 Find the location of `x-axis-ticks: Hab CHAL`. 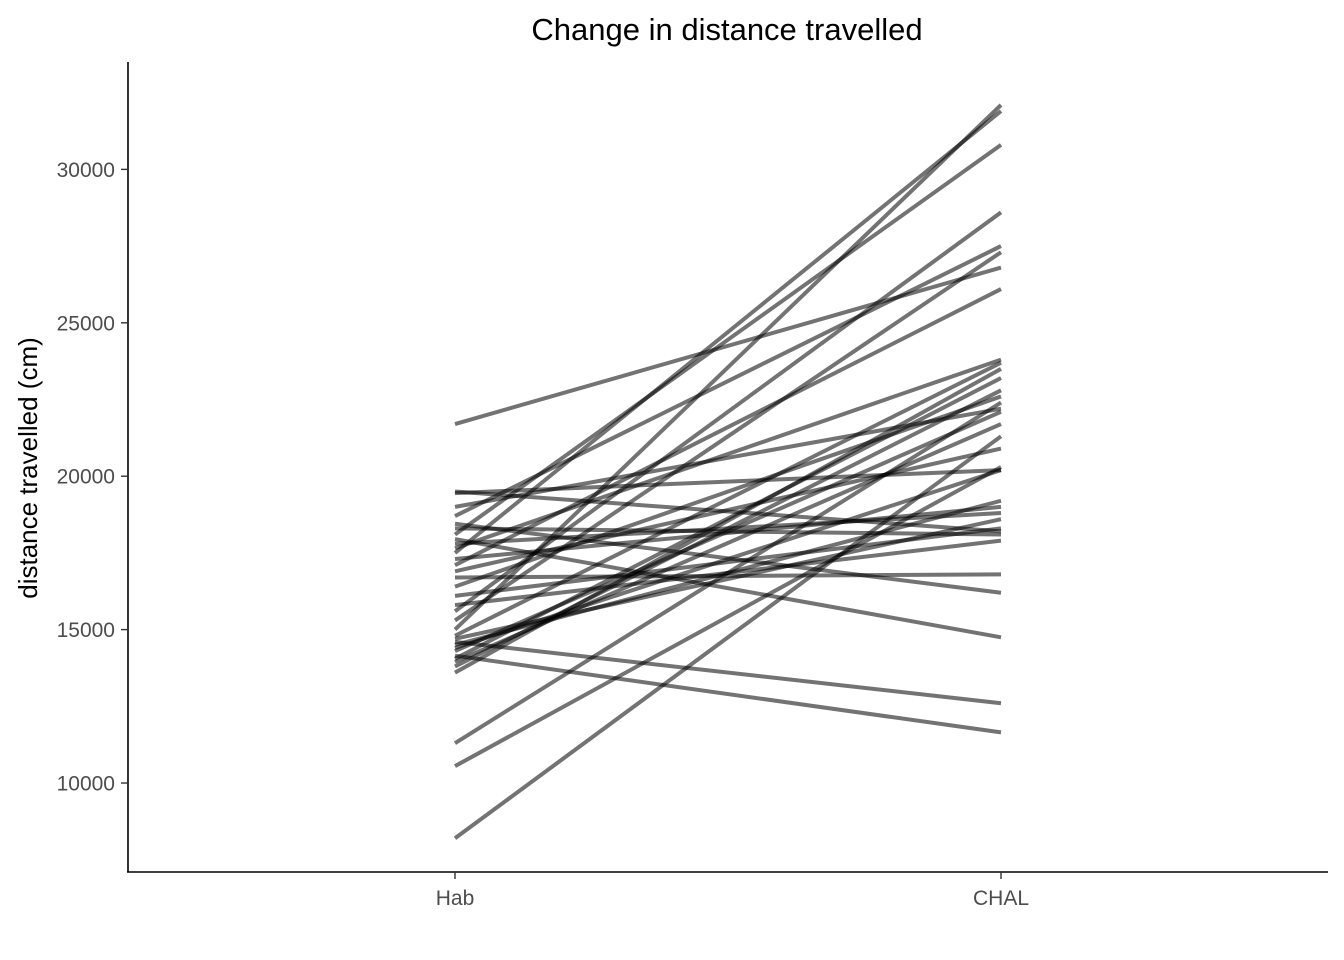

x-axis-ticks: Hab CHAL is located at coordinates (732, 891).